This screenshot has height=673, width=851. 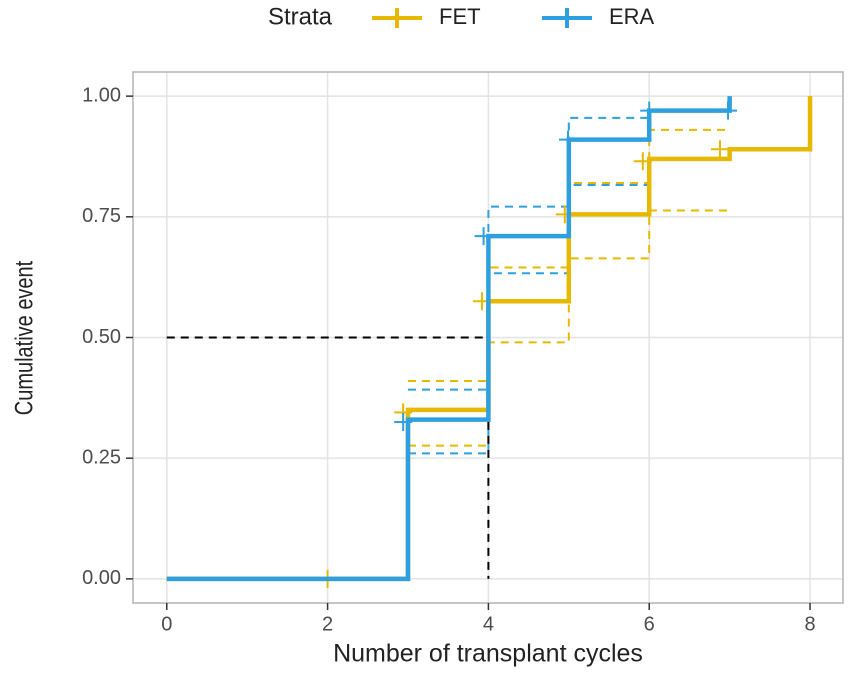 What do you see at coordinates (101, 95) in the screenshot?
I see `y-tick-label: 1.00` at bounding box center [101, 95].